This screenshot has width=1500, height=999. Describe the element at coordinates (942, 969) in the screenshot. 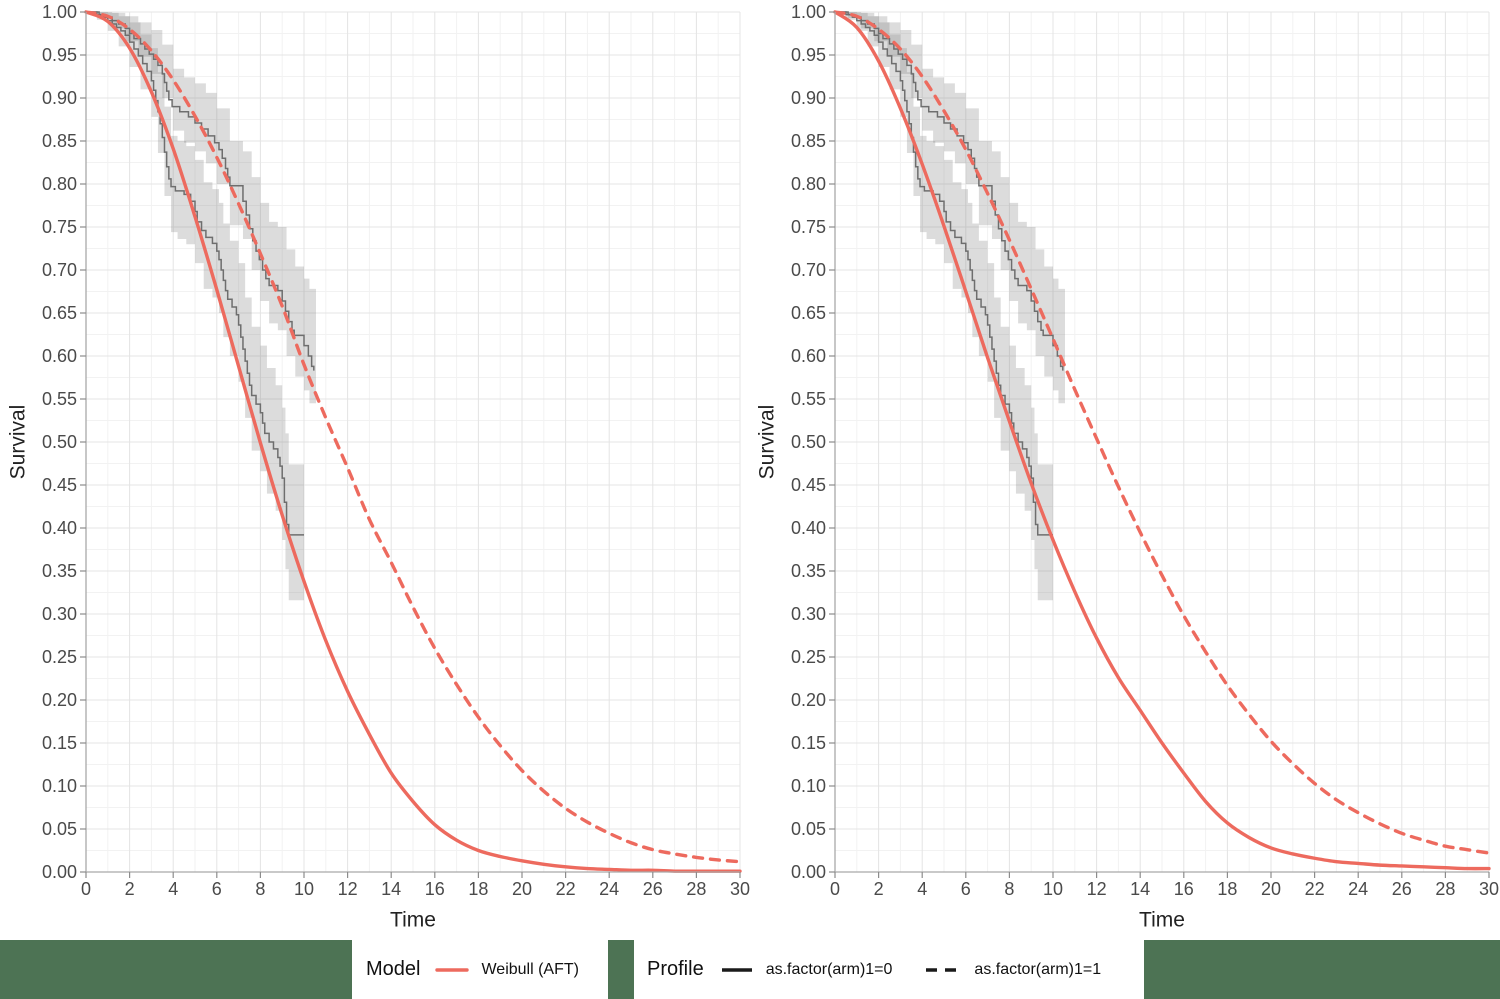

I see `legend-key-dashed-line-icon` at that location.